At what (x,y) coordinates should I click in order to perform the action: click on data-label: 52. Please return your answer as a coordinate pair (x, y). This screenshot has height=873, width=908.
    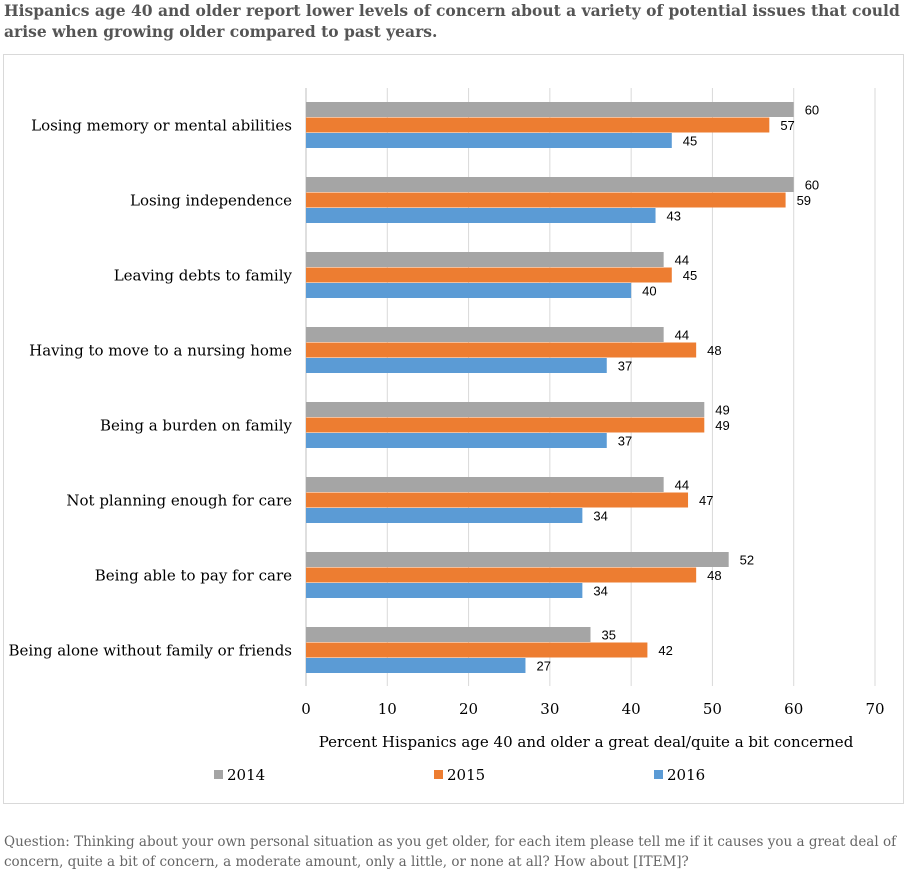
    Looking at the image, I should click on (747, 559).